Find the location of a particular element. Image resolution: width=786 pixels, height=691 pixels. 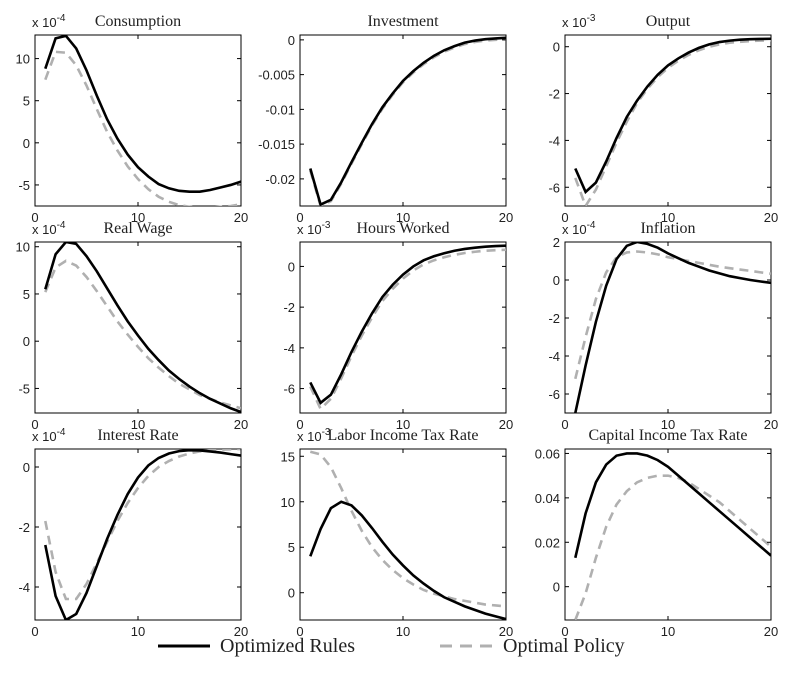

chart-panel-3: 0 10 20 0 -2 -4 -6 x 10-3 Output is located at coordinates (663, 119).